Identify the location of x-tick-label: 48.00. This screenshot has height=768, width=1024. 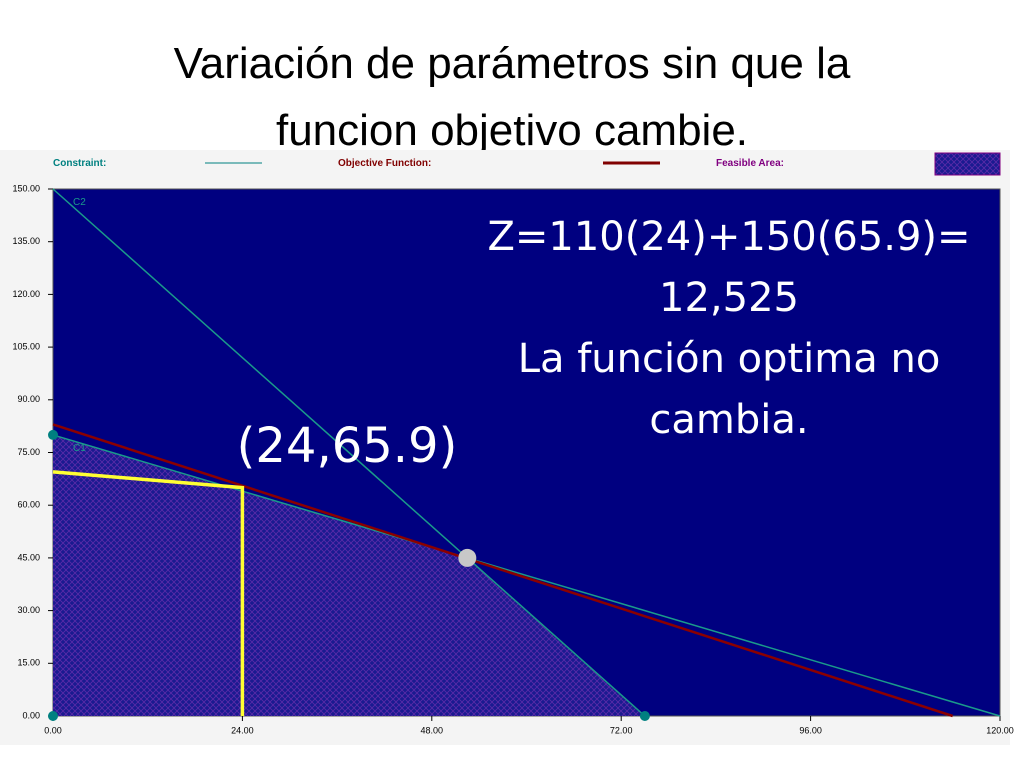
(432, 730).